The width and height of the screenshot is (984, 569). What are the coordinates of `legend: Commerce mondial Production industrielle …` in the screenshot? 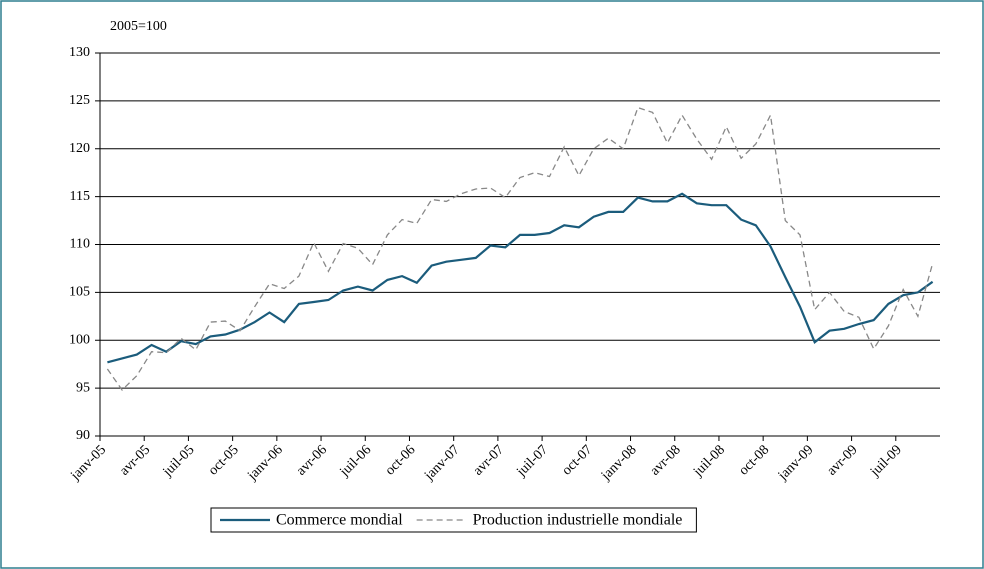 It's located at (453, 520).